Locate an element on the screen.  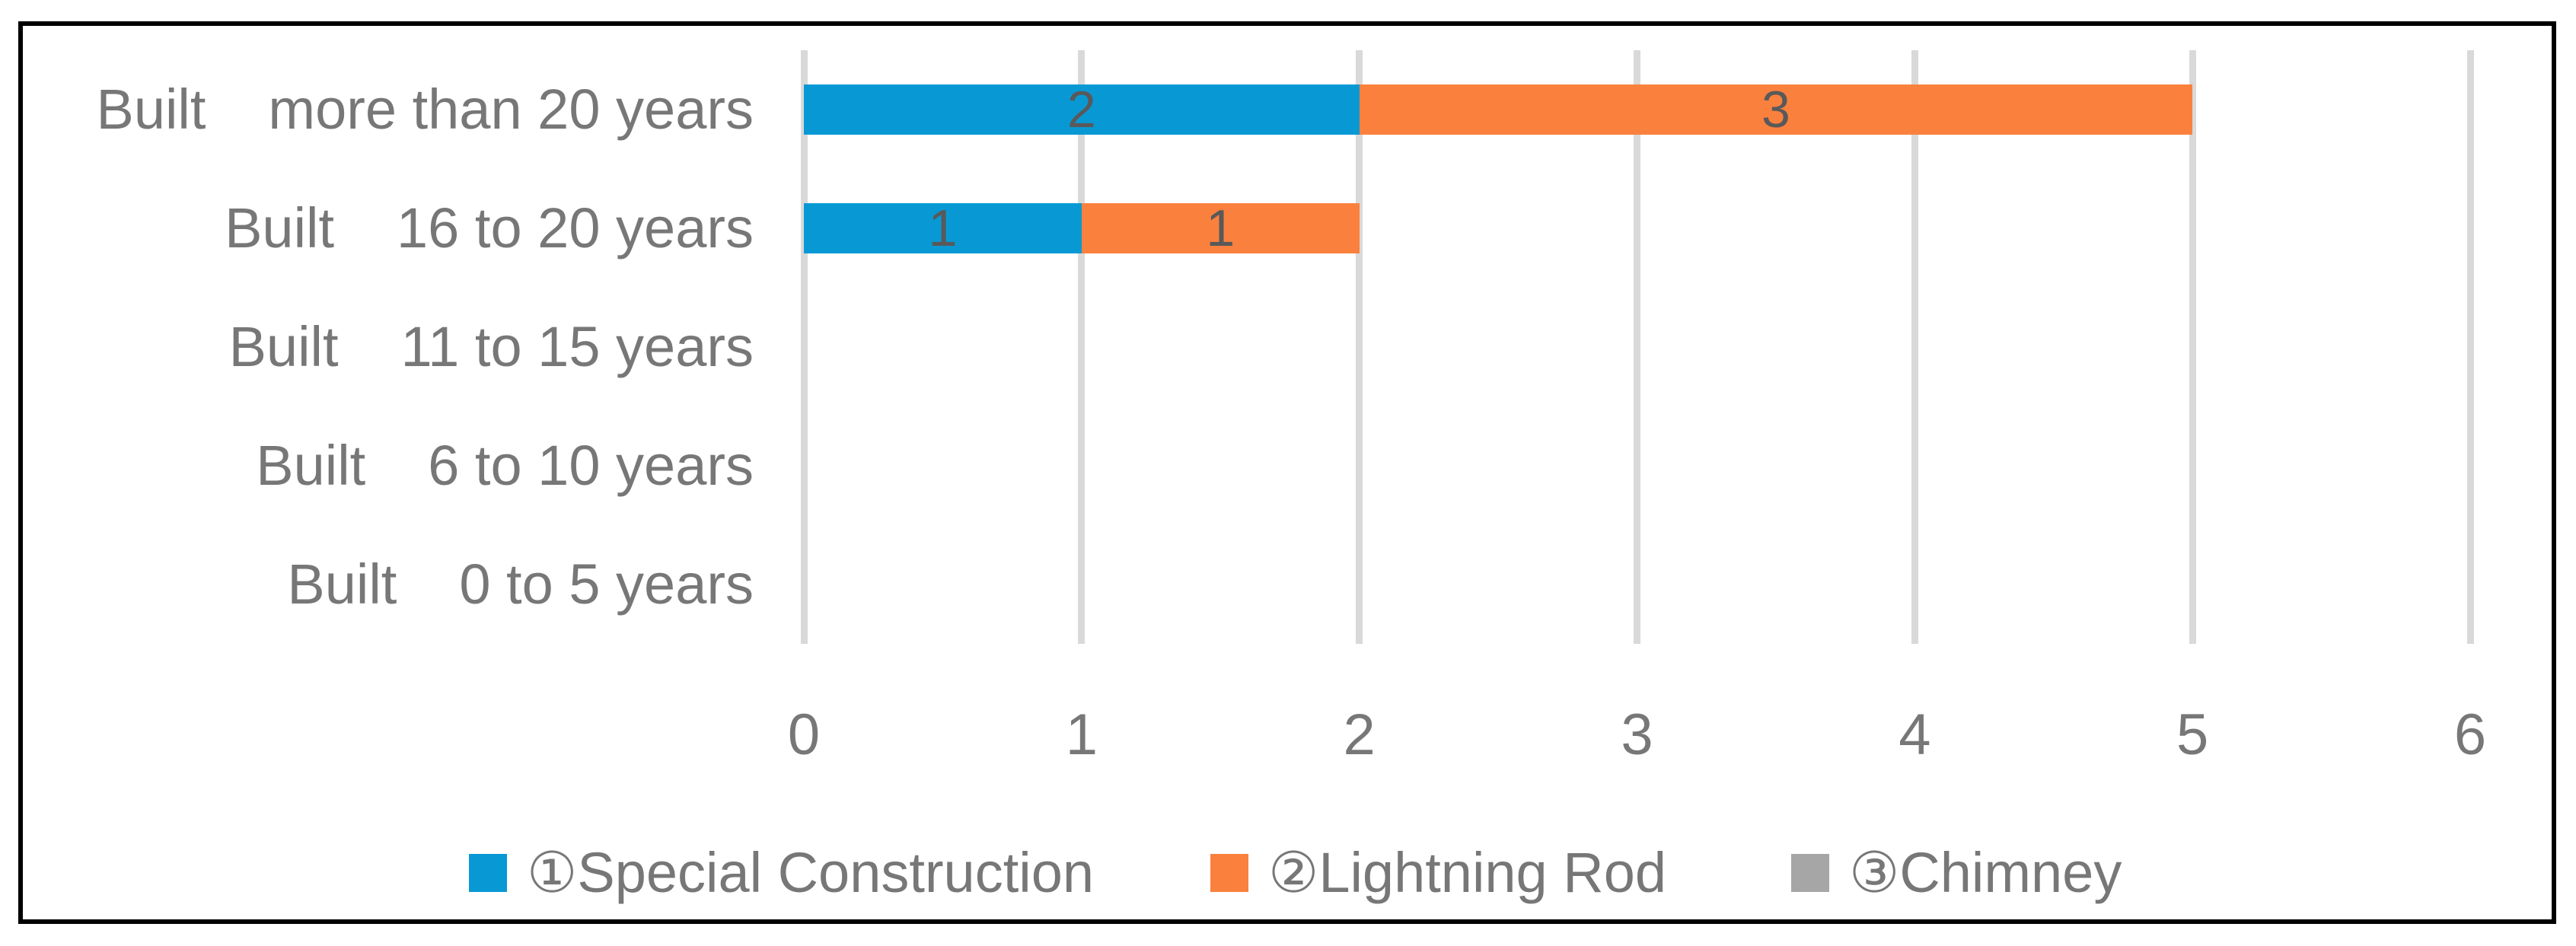
legend-swatch-chimney is located at coordinates (1810, 873).